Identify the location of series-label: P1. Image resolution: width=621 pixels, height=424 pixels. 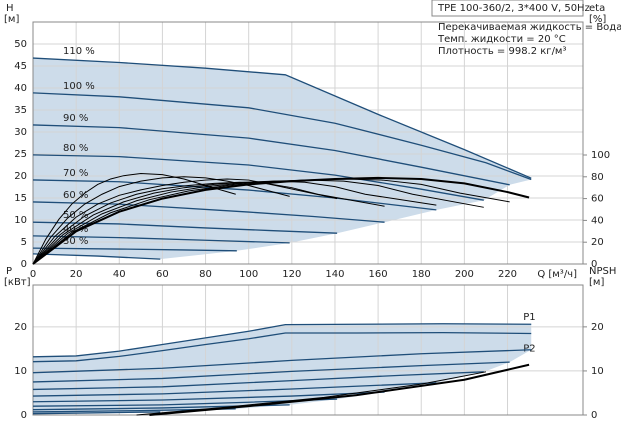
(529, 317).